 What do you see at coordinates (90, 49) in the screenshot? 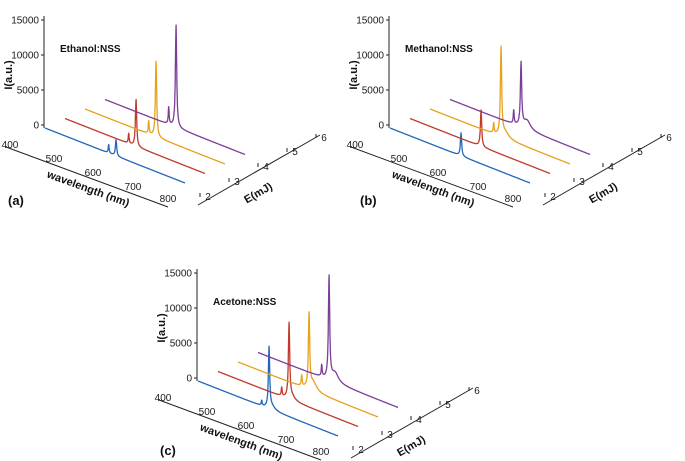
I see `chart-title: Ethanol:NSS` at bounding box center [90, 49].